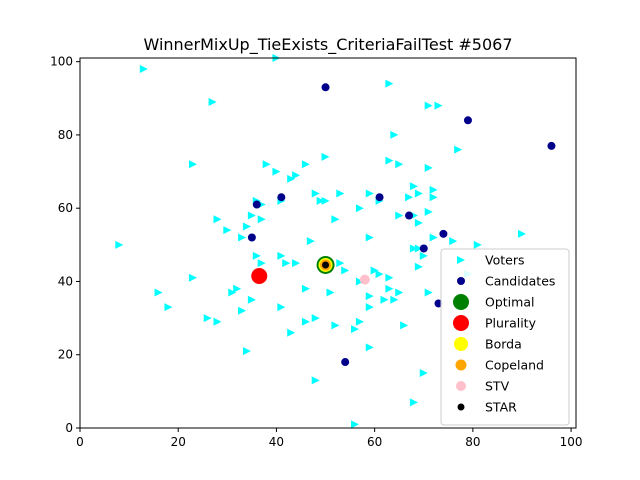 The width and height of the screenshot is (640, 480). I want to click on legend-voters-marker, so click(461, 260).